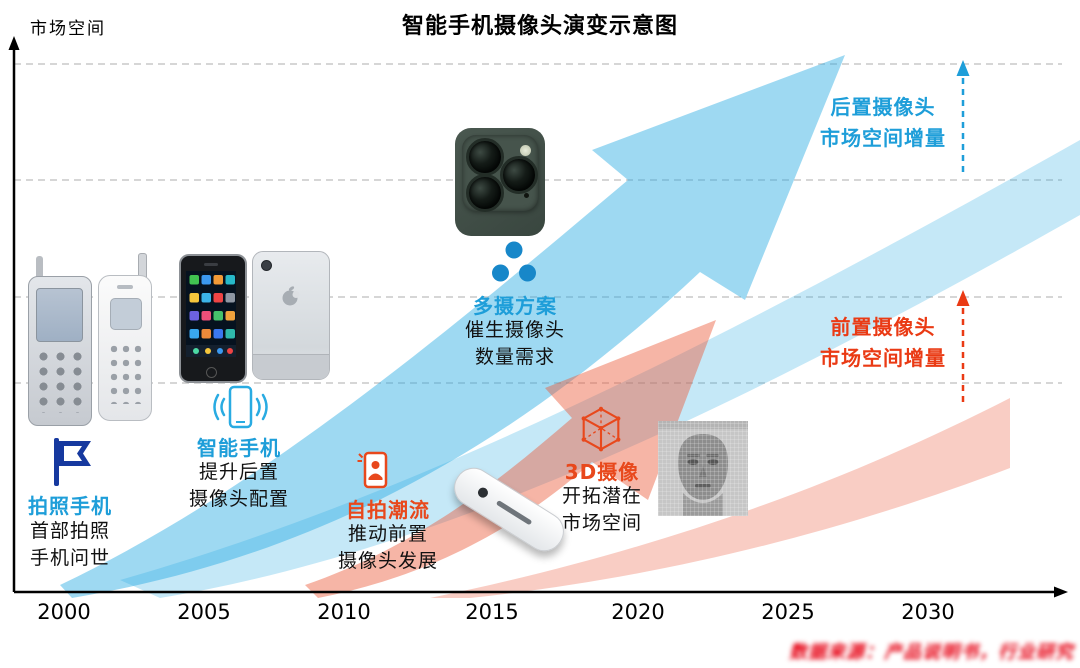 Image resolution: width=1080 pixels, height=668 pixels. What do you see at coordinates (525, 150) in the screenshot?
I see `camera-flash` at bounding box center [525, 150].